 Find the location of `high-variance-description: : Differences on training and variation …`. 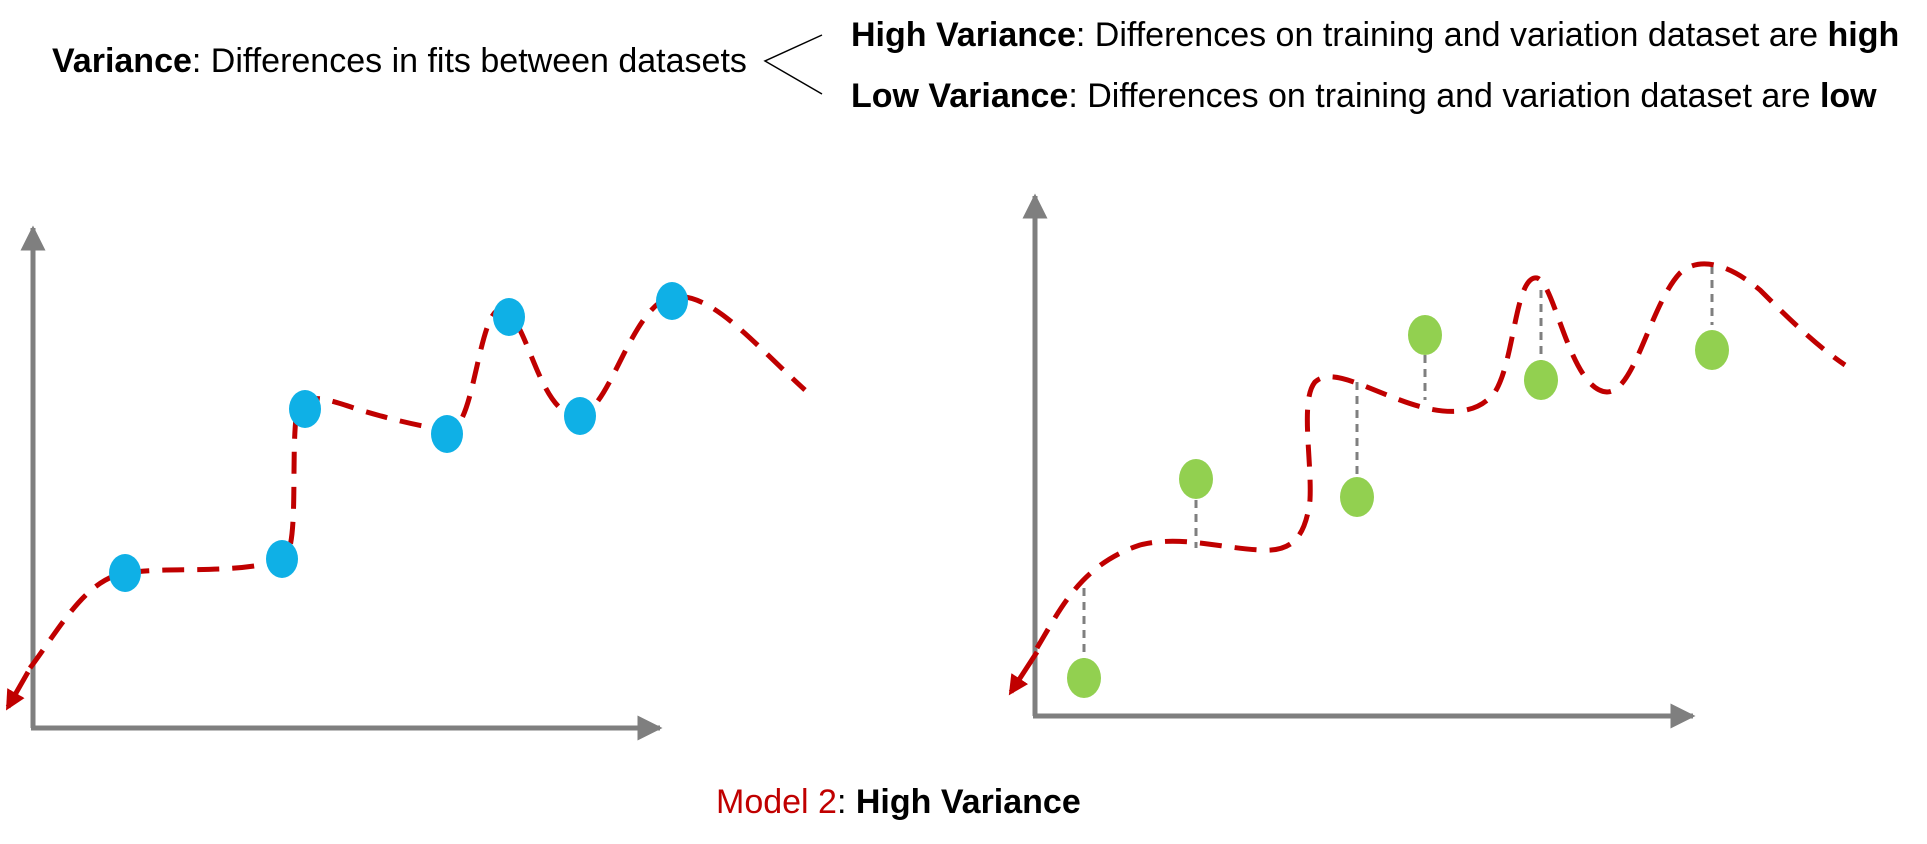

high-variance-description: : Differences on training and variation … is located at coordinates (1451, 35).